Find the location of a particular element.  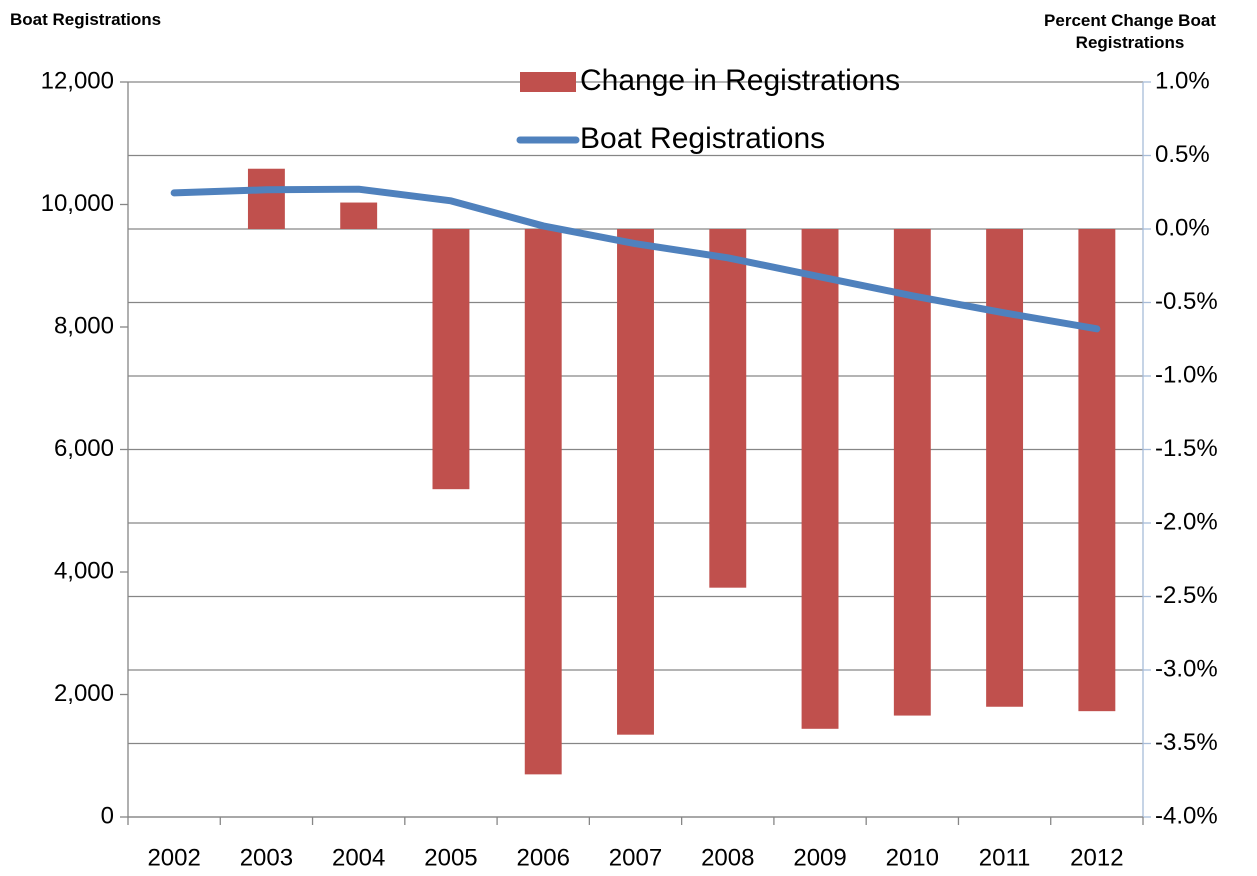

y2-tick-label: -3.0% is located at coordinates (1186, 668).